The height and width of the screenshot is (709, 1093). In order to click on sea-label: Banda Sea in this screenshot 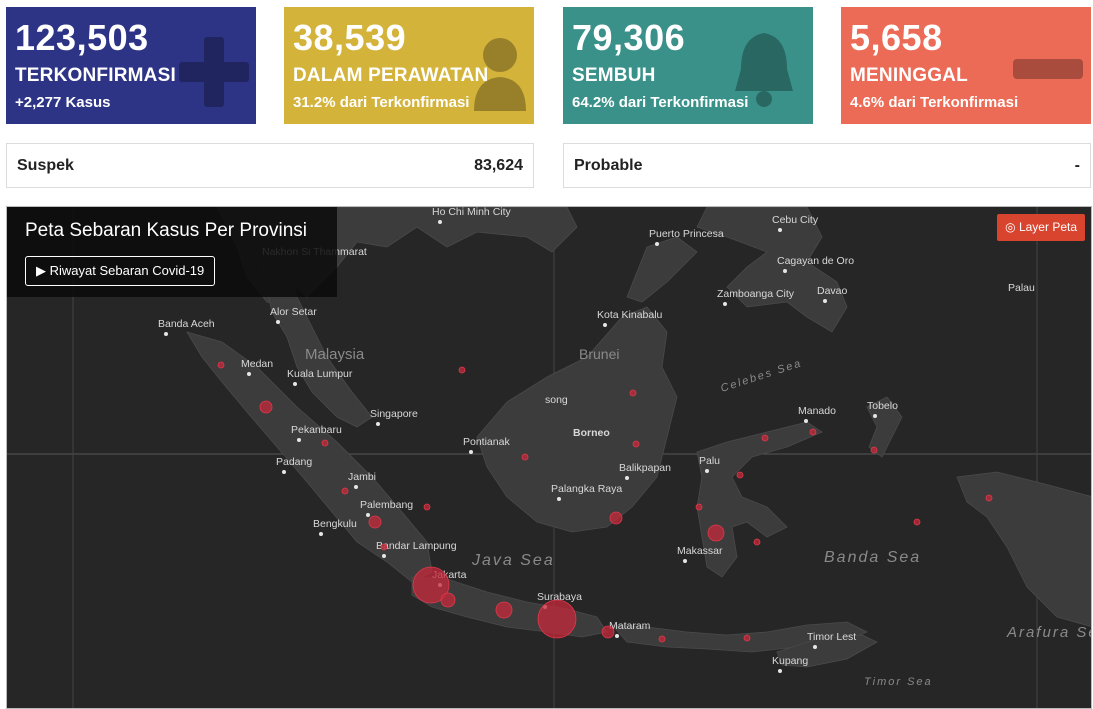, I will do `click(872, 557)`.